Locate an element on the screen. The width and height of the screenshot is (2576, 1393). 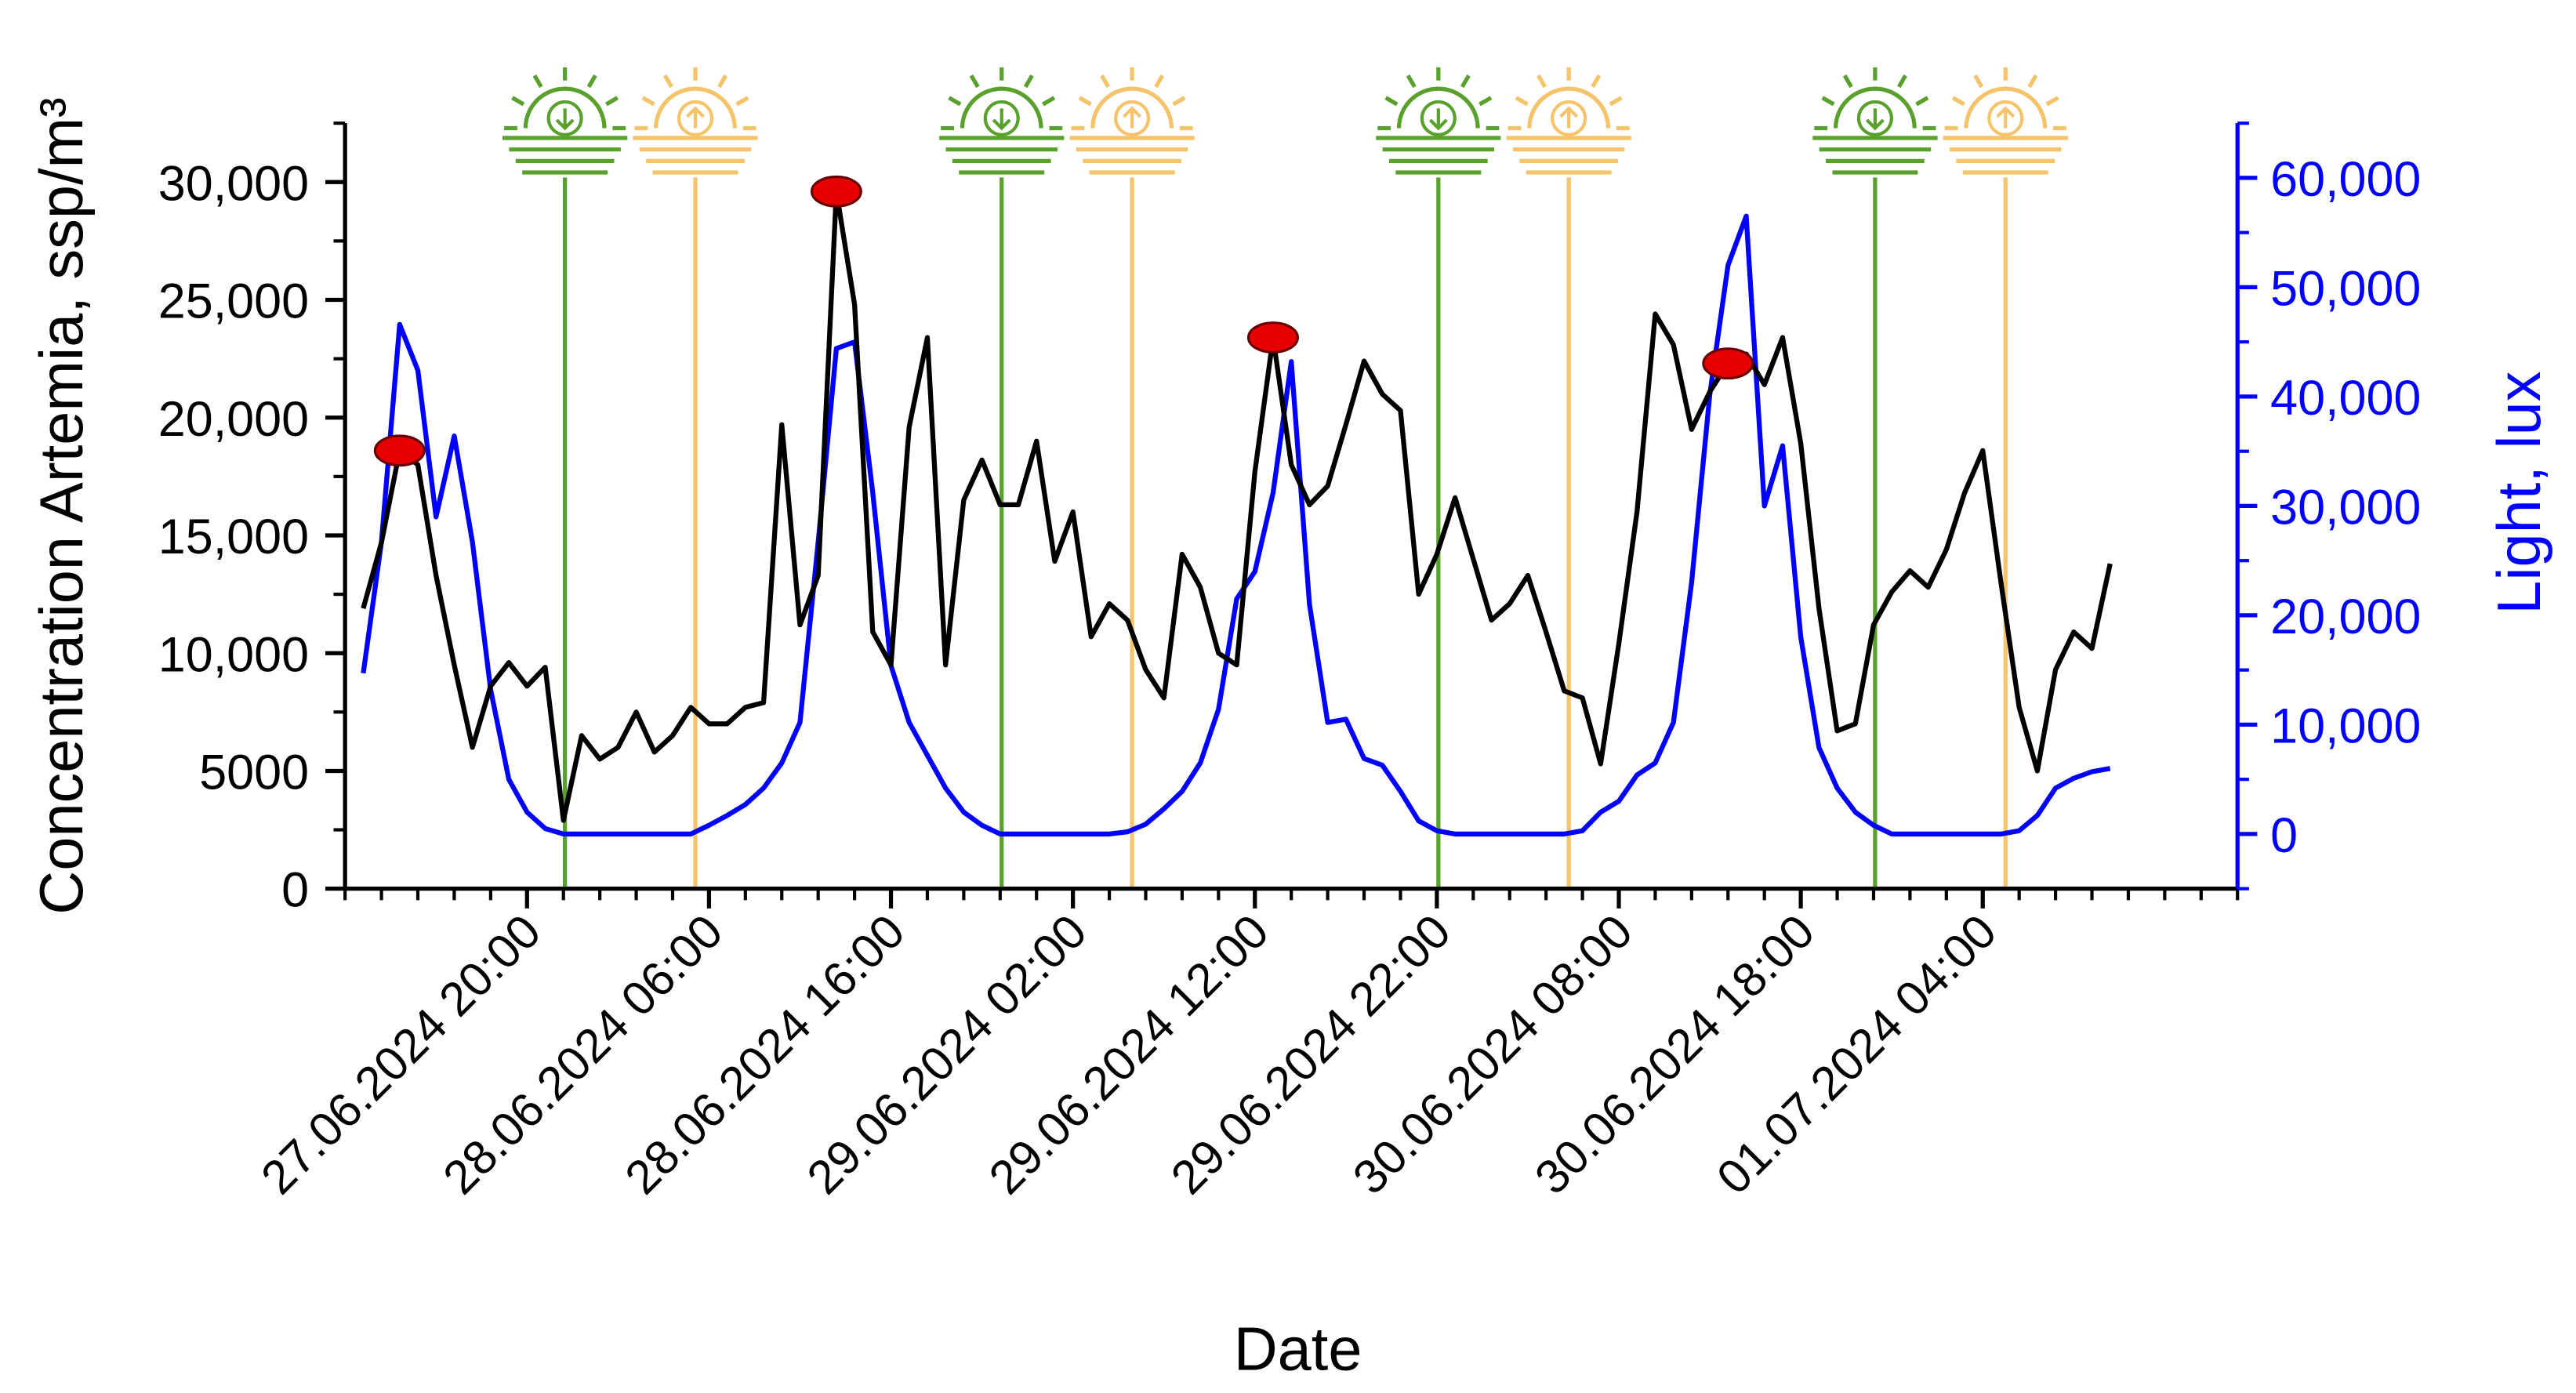
y2-tick-label: 60,000 is located at coordinates (2345, 179).